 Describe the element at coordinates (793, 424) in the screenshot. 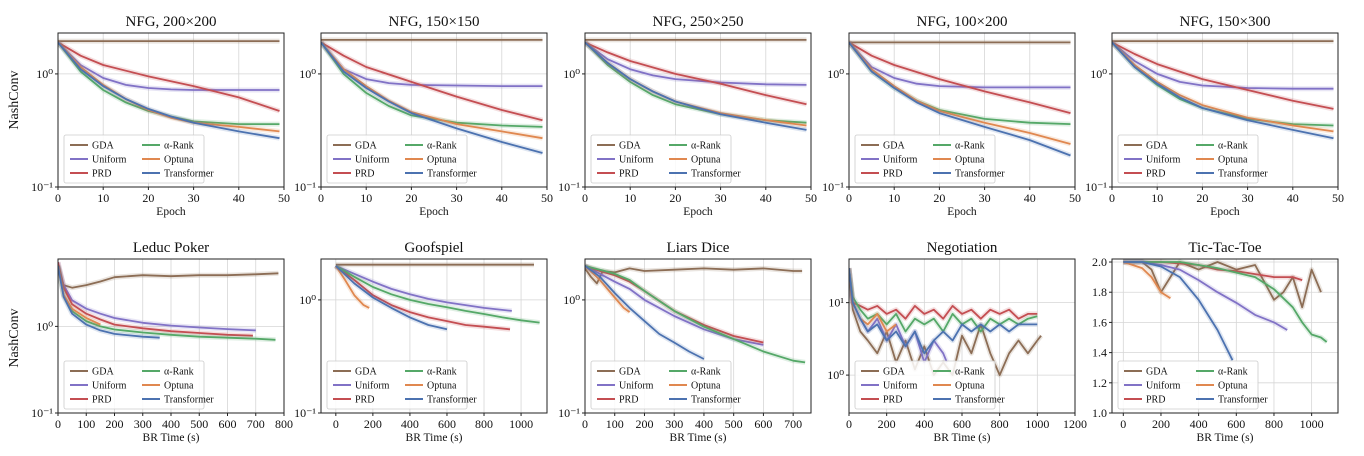

I see `x-tick-label: 700` at that location.